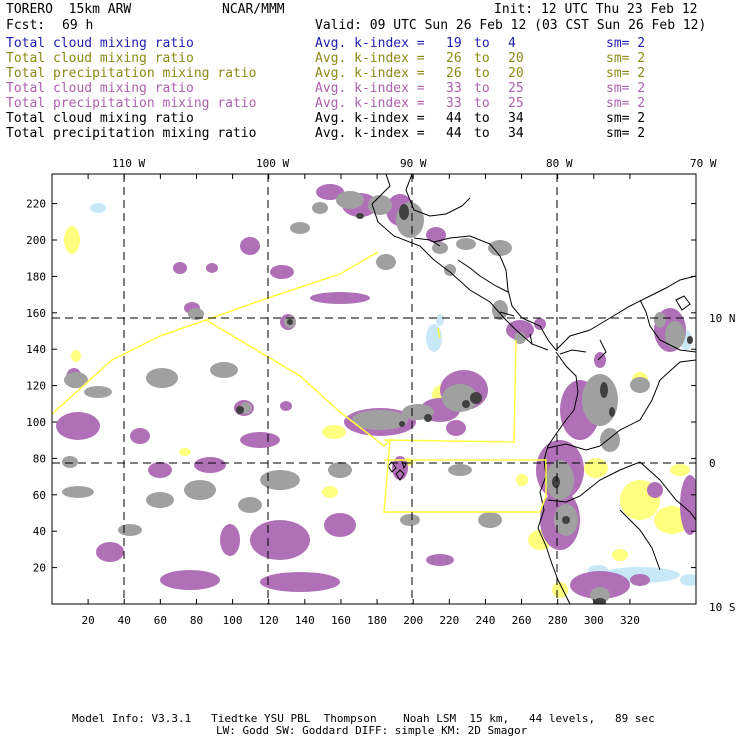 This screenshot has width=740, height=740. Describe the element at coordinates (36, 204) in the screenshot. I see `y-tick-label: 220` at that location.